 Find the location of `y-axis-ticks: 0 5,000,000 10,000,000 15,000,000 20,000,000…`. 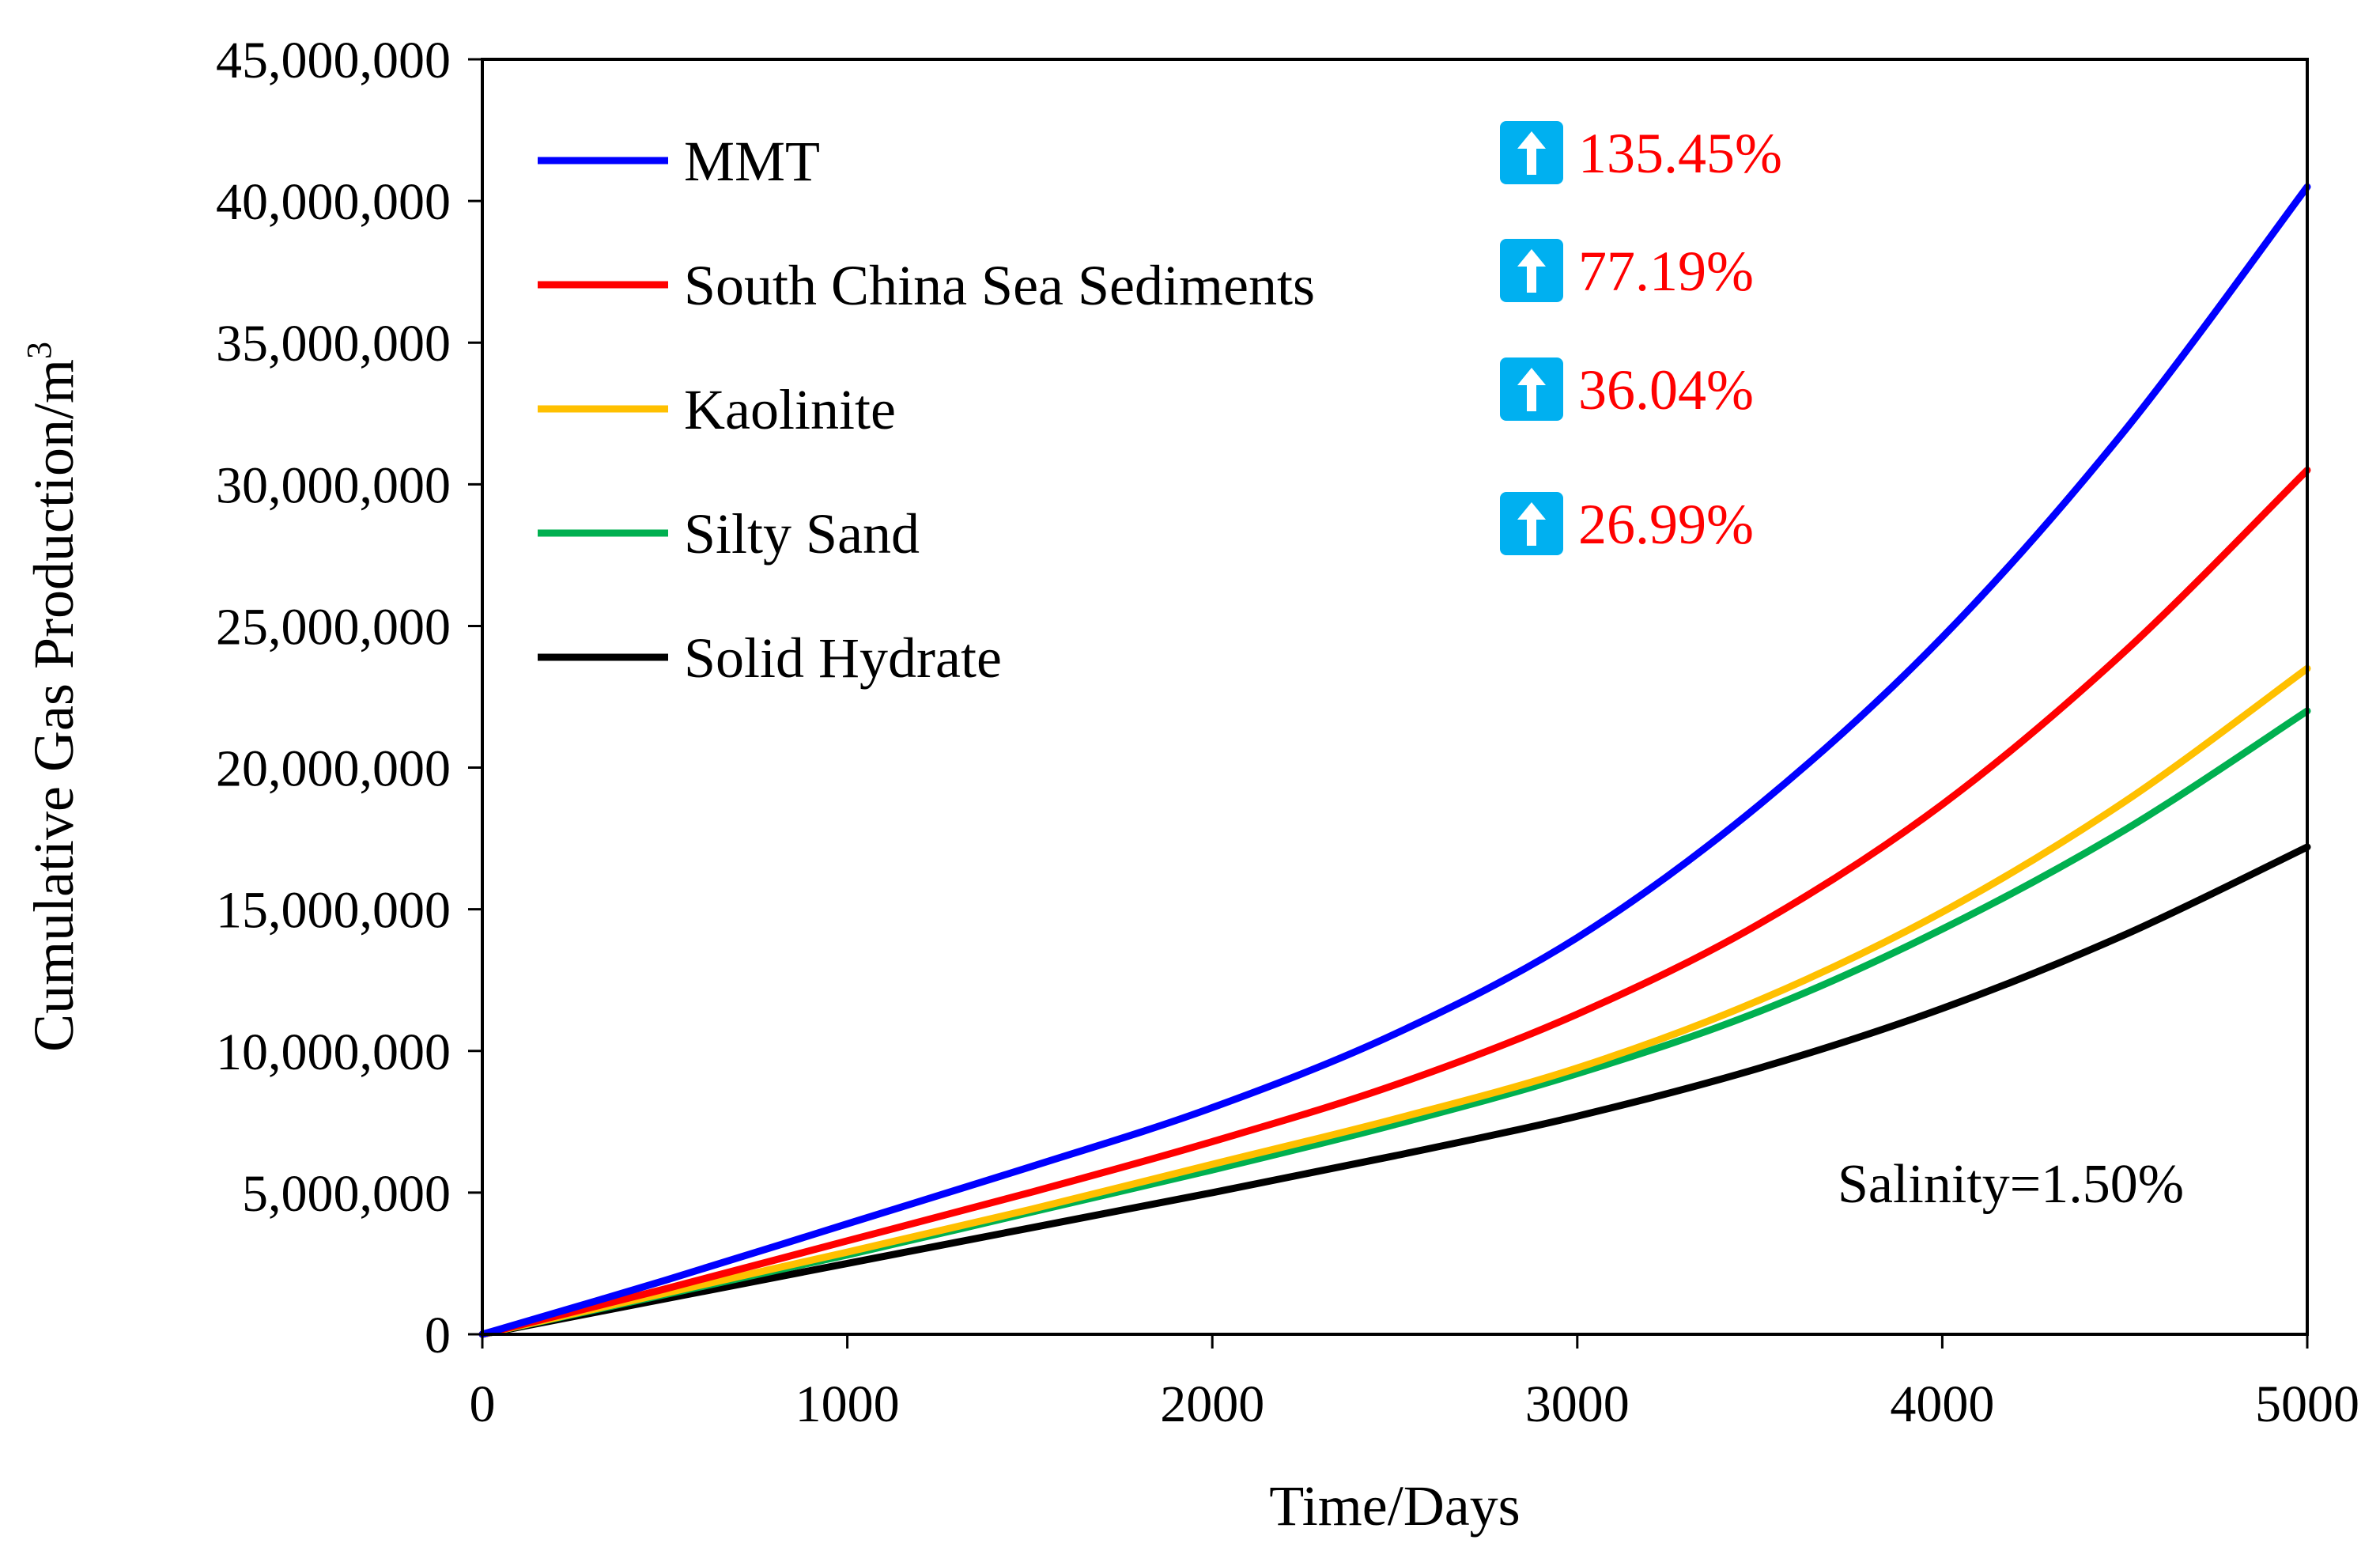

y-axis-ticks: 0 5,000,000 10,000,000 15,000,000 20,000,000… is located at coordinates (349, 698).